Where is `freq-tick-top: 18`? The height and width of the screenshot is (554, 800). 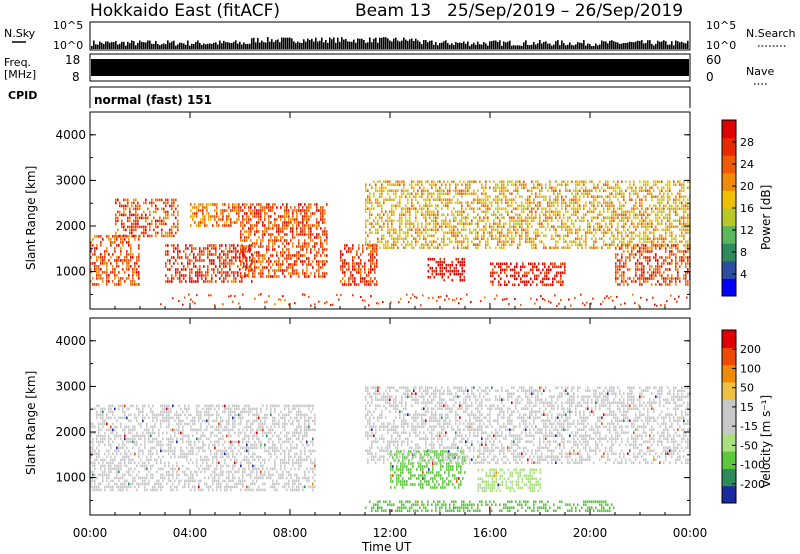 freq-tick-top: 18 is located at coordinates (72, 60).